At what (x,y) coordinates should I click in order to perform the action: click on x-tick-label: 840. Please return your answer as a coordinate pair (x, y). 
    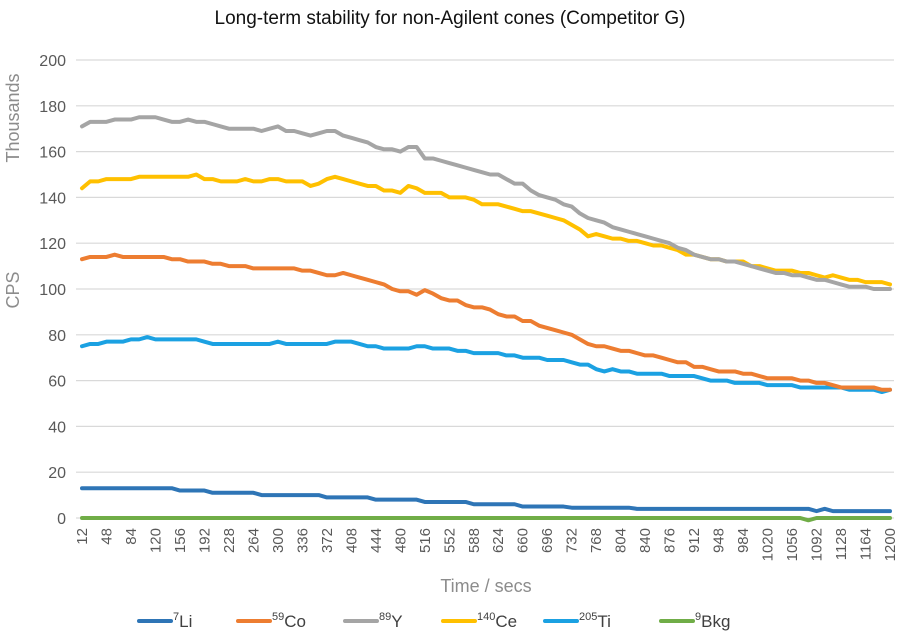
    Looking at the image, I should click on (645, 540).